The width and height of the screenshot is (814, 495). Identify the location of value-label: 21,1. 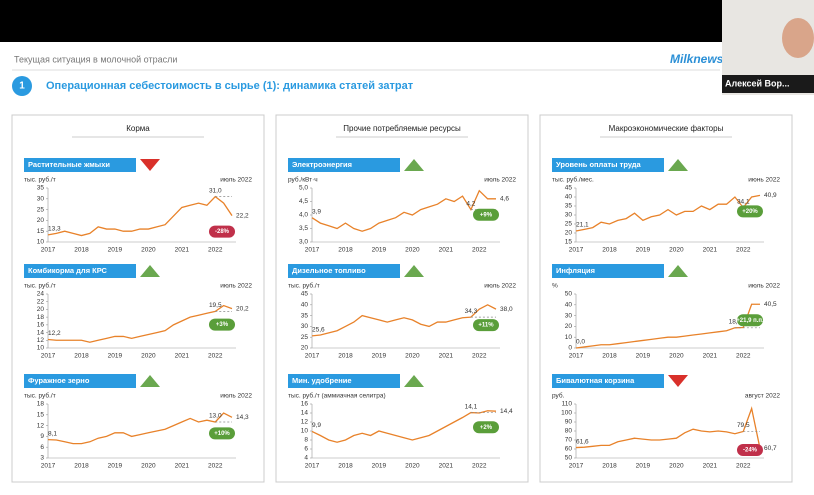
(582, 225).